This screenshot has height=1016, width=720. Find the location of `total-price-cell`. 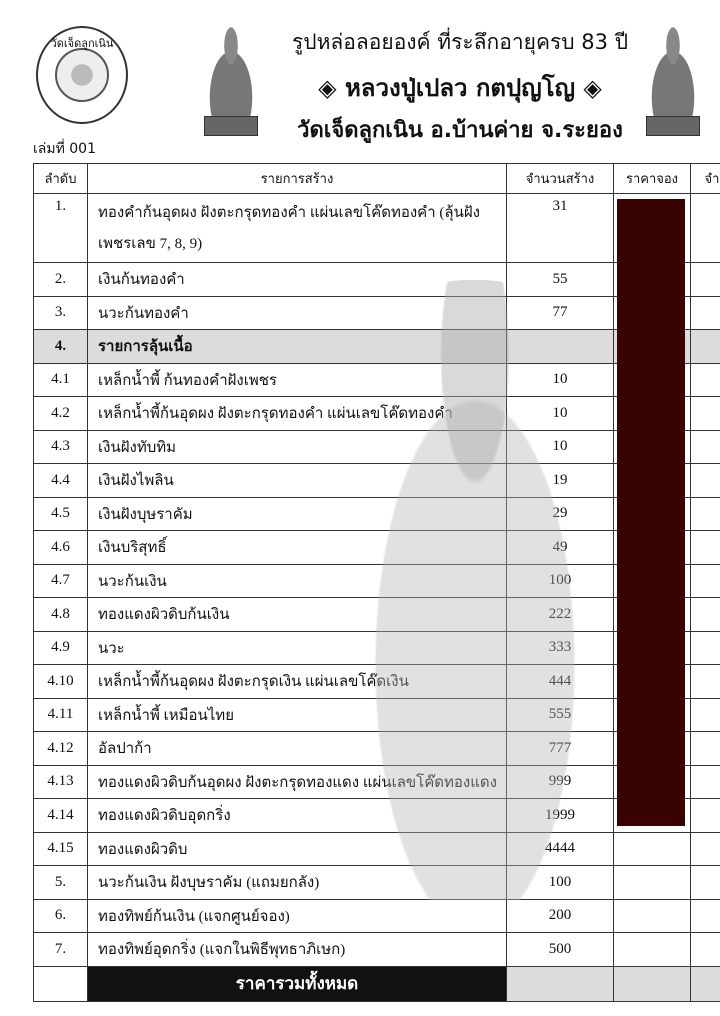

total-price-cell is located at coordinates (652, 983).